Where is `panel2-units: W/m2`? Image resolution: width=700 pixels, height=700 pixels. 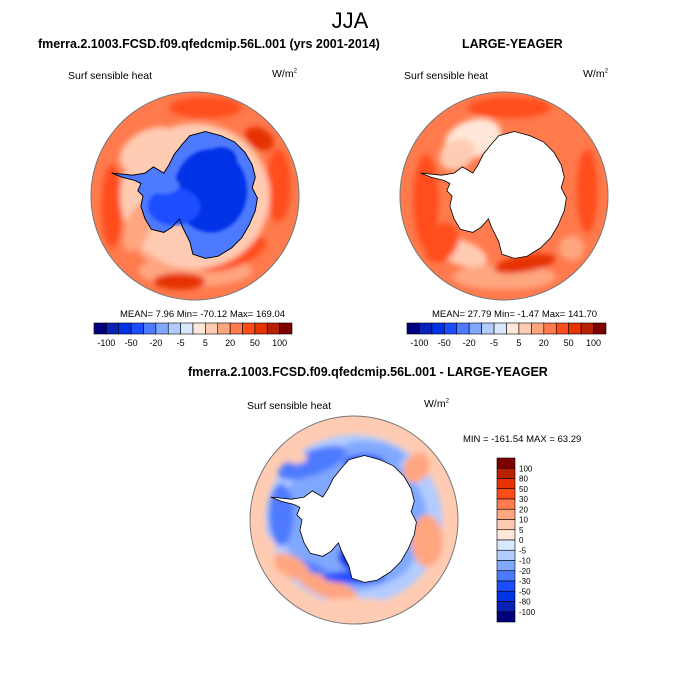
panel2-units: W/m2 is located at coordinates (595, 74).